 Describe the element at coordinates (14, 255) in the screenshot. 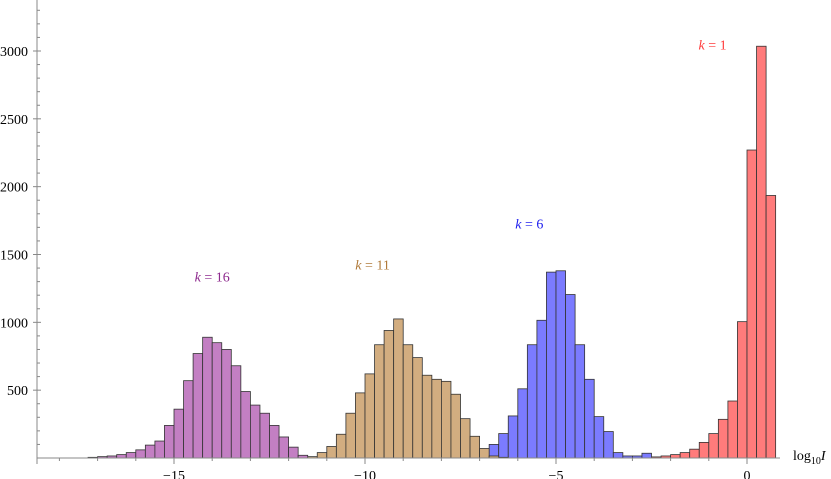

I see `y-tick-label: 1500` at that location.